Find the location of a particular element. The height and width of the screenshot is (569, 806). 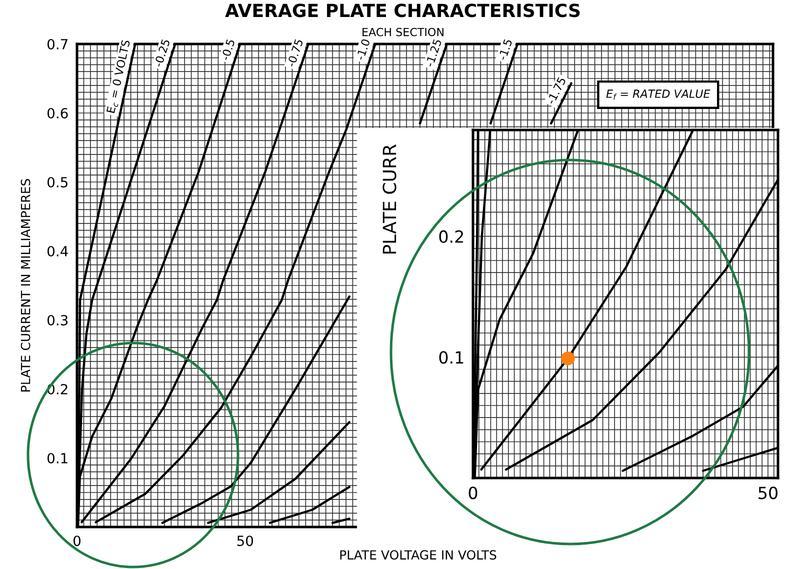

text: -1.75 is located at coordinates (556, 90).